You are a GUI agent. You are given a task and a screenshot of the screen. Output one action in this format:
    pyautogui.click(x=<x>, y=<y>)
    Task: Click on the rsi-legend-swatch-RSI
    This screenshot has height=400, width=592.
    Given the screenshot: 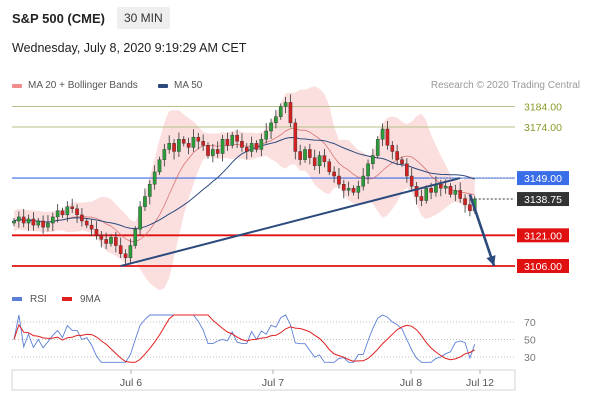 What is the action you would take?
    pyautogui.click(x=17, y=299)
    